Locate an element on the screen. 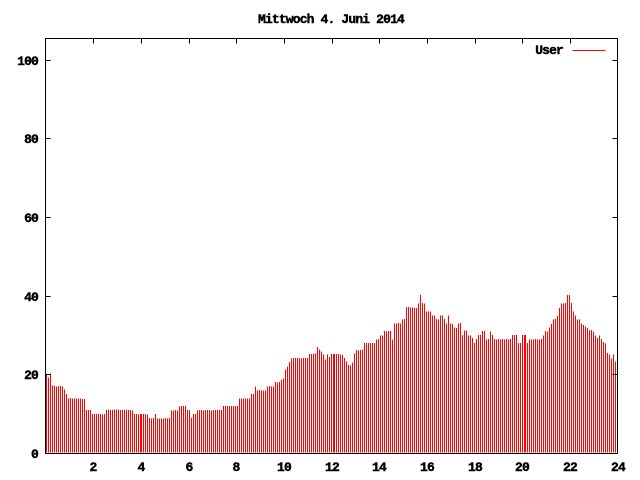  svg-text: 100 is located at coordinates (28, 61).